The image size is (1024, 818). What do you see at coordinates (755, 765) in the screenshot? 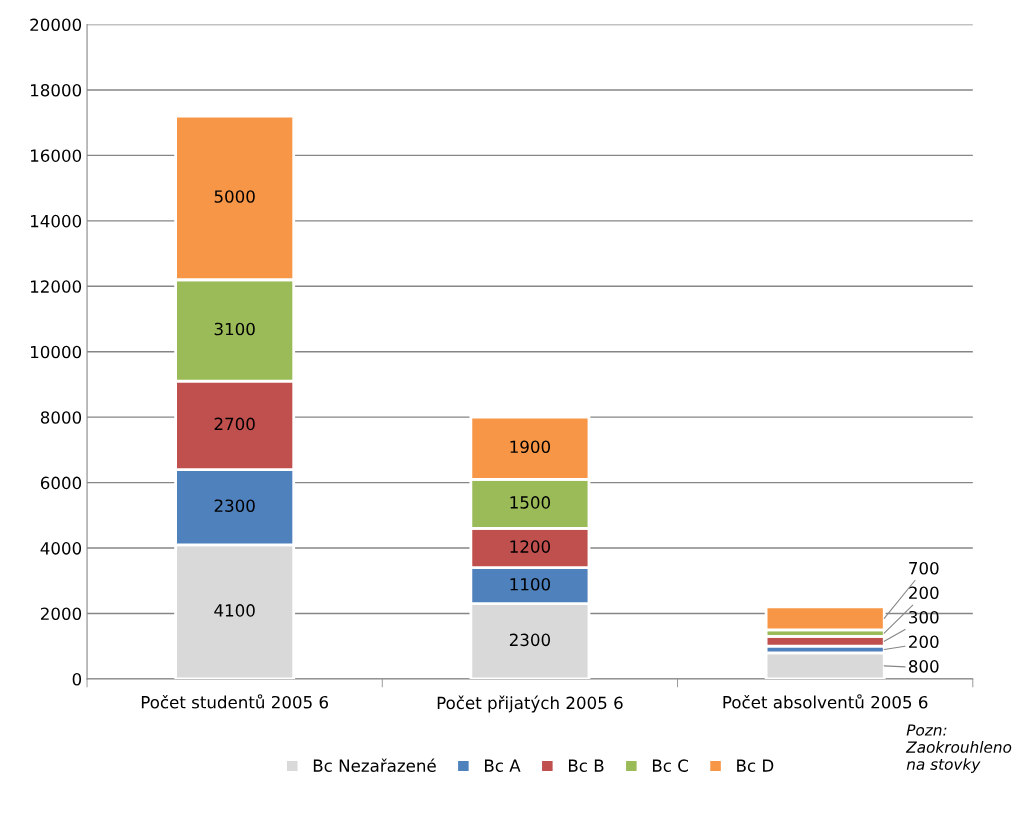
I see `legend-label: Bc D` at bounding box center [755, 765].